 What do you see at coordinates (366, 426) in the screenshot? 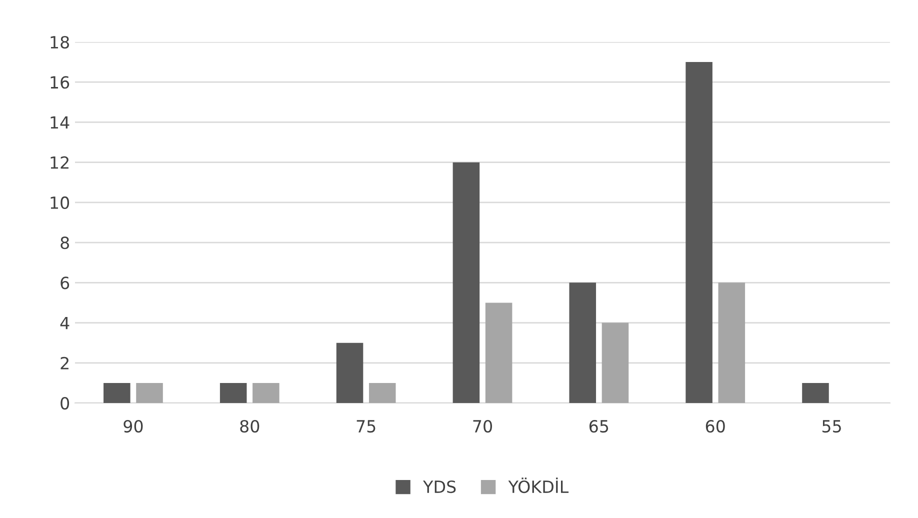
I see `x-tick-label: 75` at bounding box center [366, 426].